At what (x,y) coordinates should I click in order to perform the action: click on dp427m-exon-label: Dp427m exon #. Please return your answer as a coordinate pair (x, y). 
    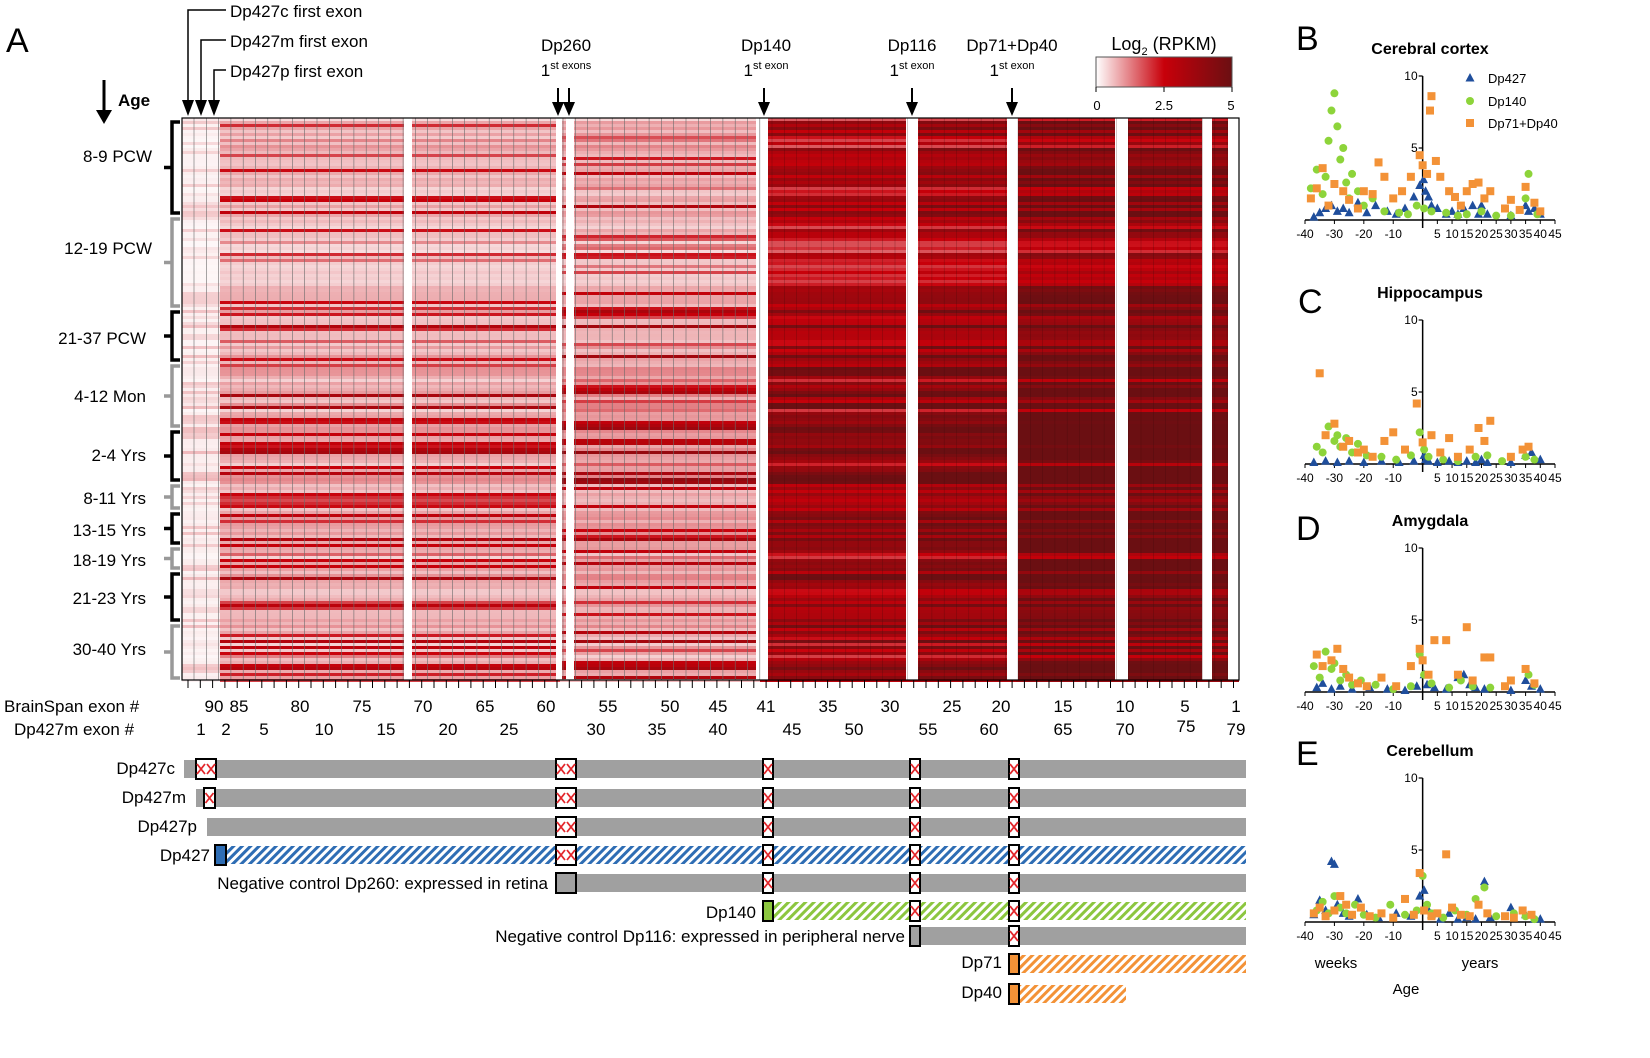
    Looking at the image, I should click on (74, 729).